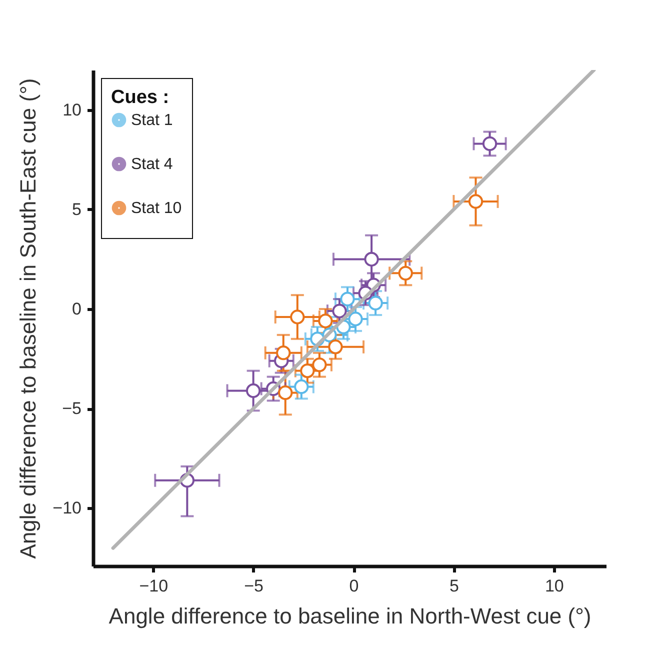 The width and height of the screenshot is (651, 648). I want to click on y-tick-label: 5, so click(77, 209).